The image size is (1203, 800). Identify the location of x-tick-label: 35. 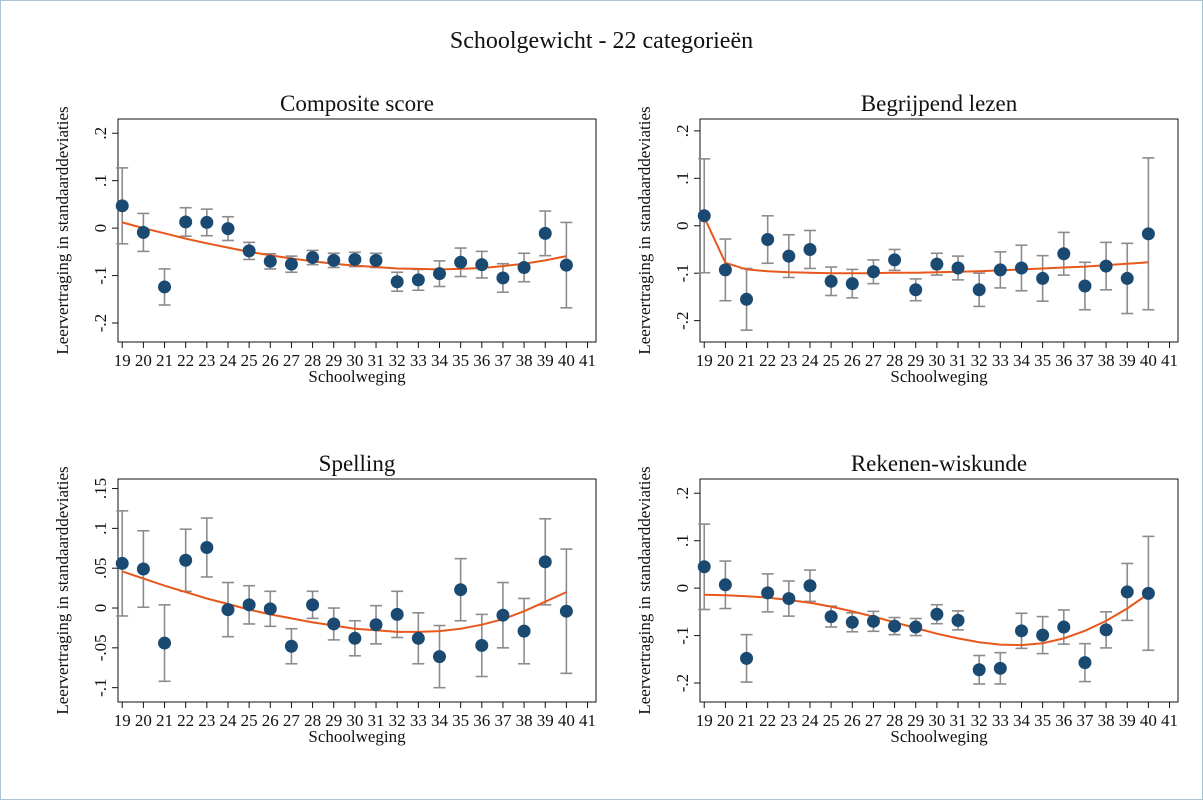
(1042, 360).